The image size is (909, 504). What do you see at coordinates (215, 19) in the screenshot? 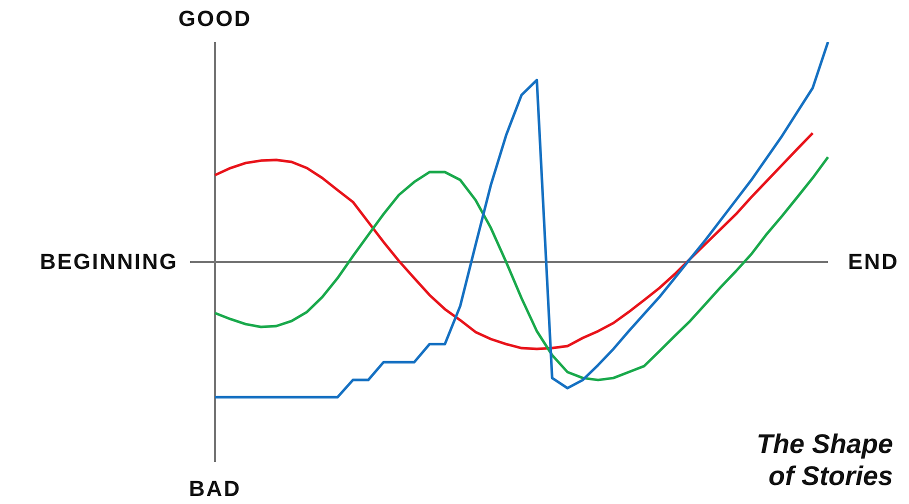
I see `text: GOOD` at bounding box center [215, 19].